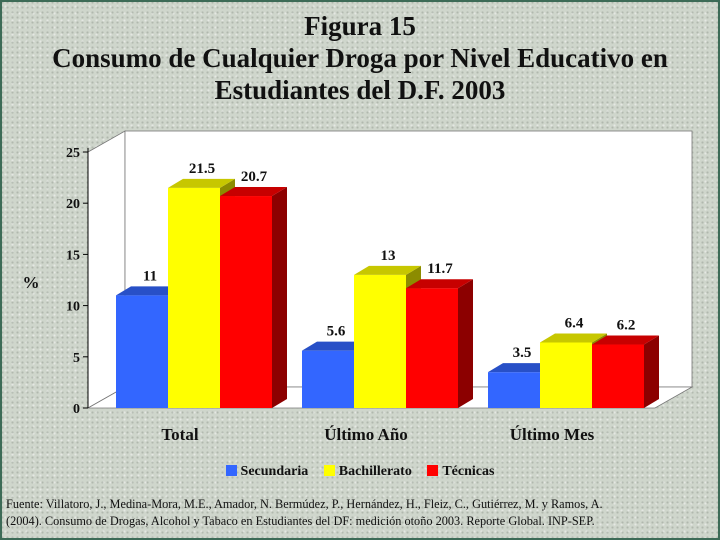  What do you see at coordinates (433, 470) in the screenshot?
I see `legend-swatch-tecnicas` at bounding box center [433, 470].